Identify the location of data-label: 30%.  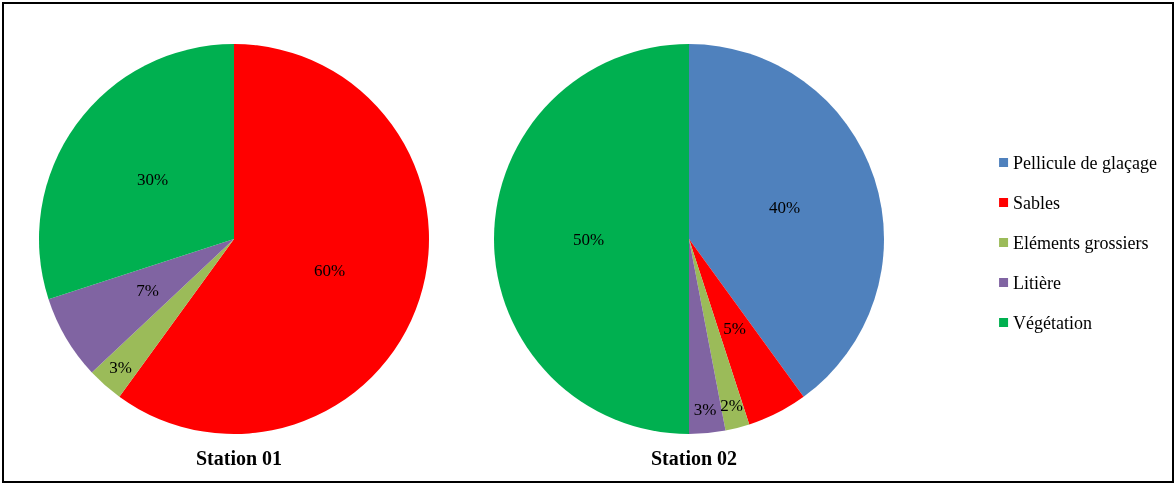
(153, 180).